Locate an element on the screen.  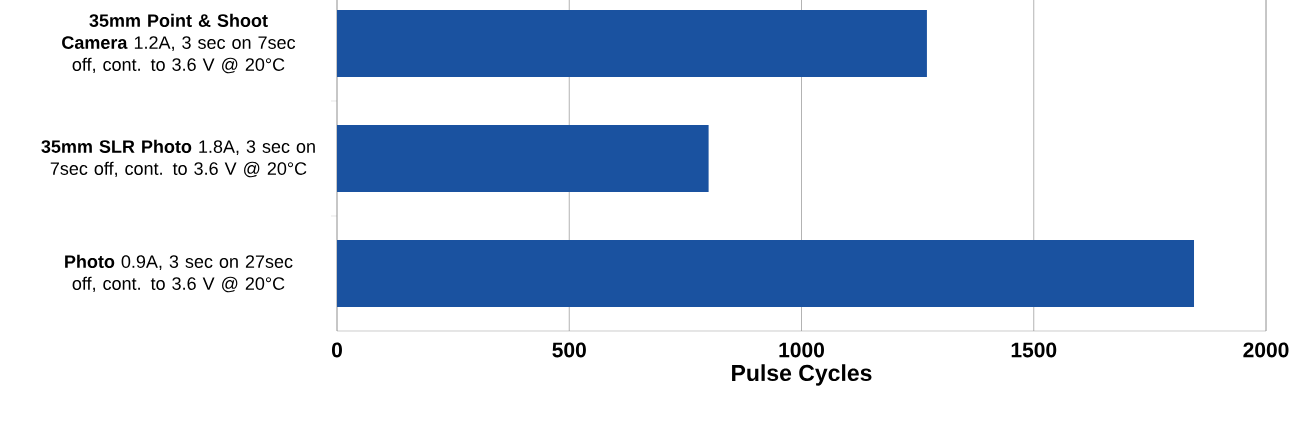
y-tick-label: 35mm Point & Shoot Camera 1.2A, 3 sec on 7sec off, cont. to 3.6 V @ 20°C is located at coordinates (179, 43).